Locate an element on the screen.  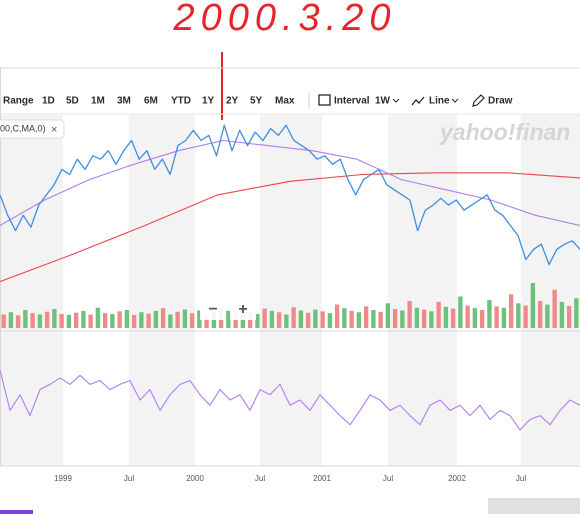
range-button: Max is located at coordinates (285, 101).